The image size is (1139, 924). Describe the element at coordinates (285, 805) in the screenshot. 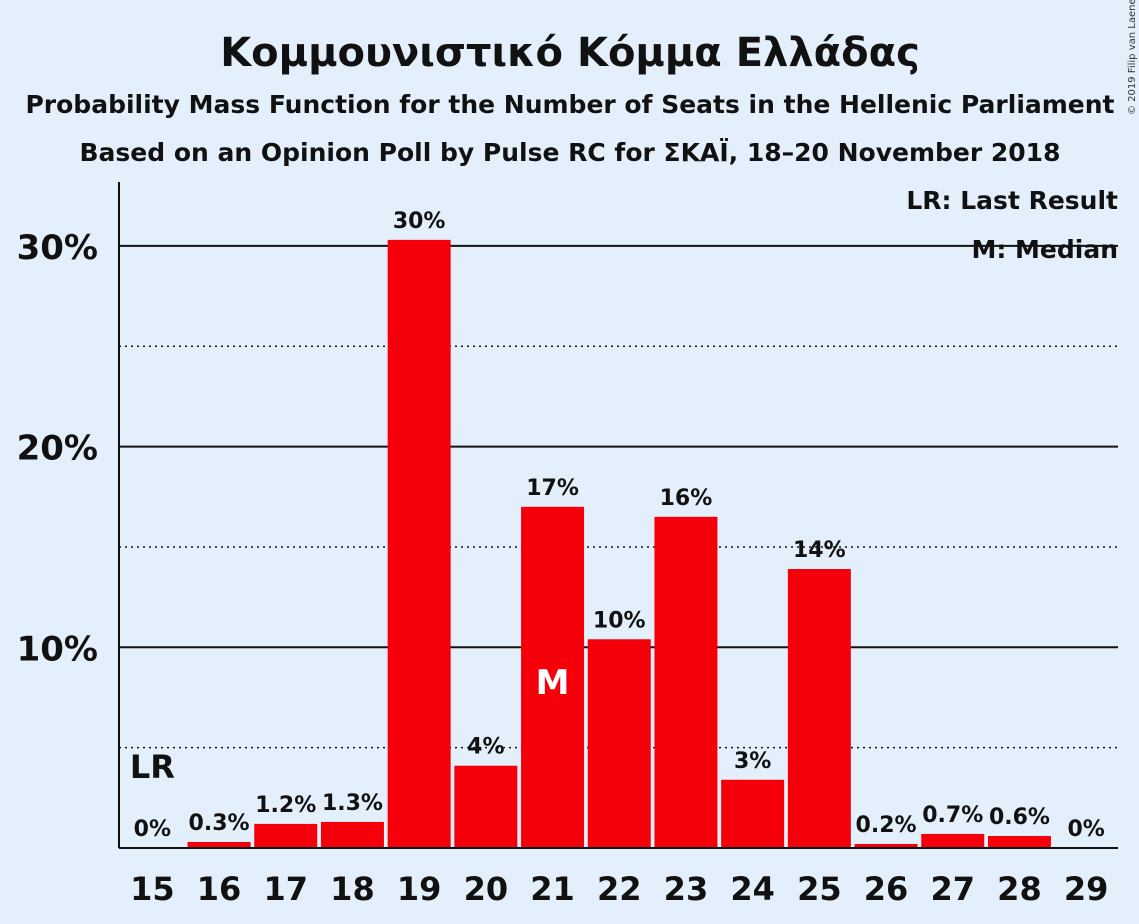

I see `data-label: 1.2%` at that location.